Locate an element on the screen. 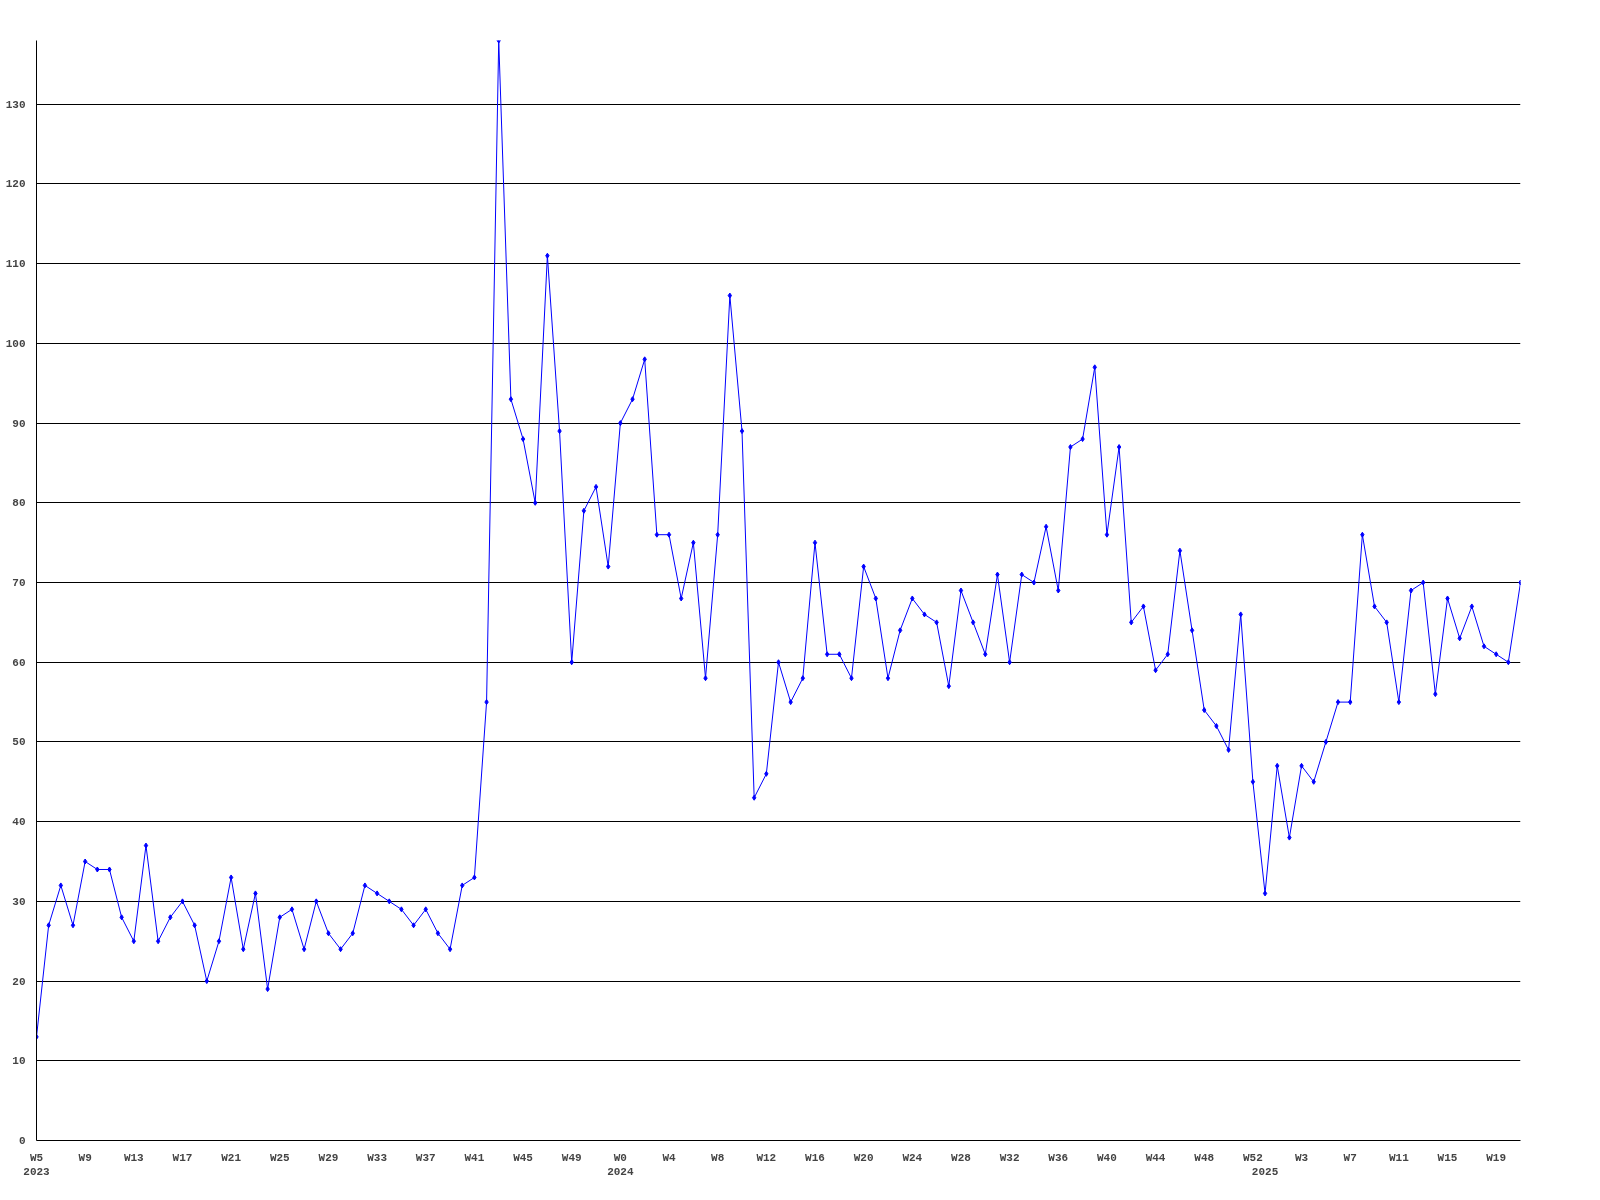 This screenshot has width=1600, height=1200. x-tick-label: W13 is located at coordinates (134, 1157).